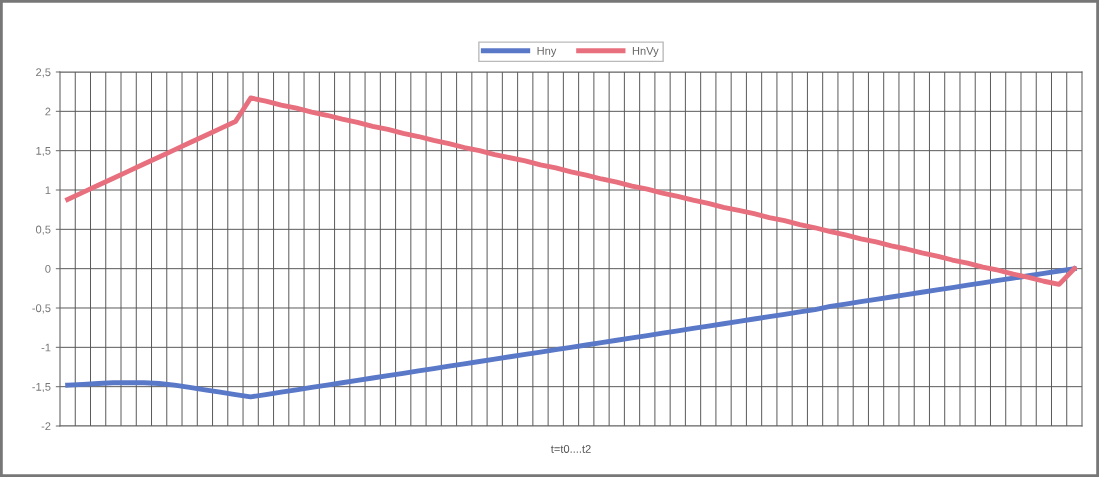 Image resolution: width=1099 pixels, height=477 pixels. I want to click on legend-label: HnVy, so click(645, 52).